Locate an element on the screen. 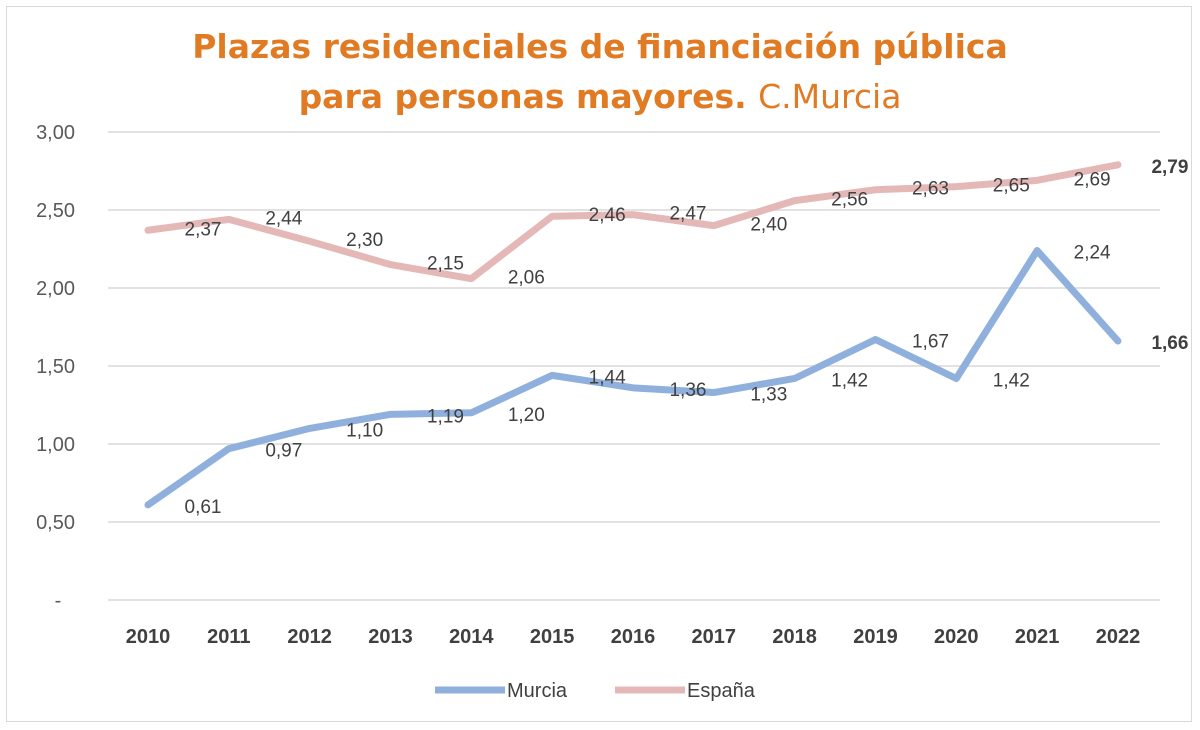 The image size is (1200, 730). x-tick-label: 2018 is located at coordinates (794, 637).